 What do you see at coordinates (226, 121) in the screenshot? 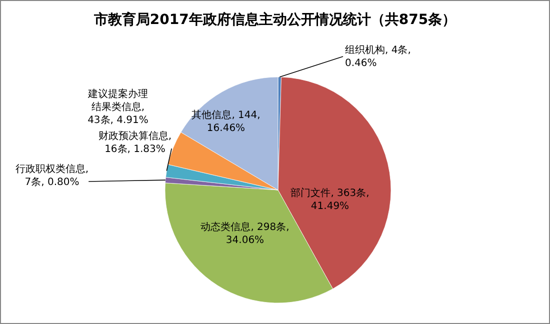
I see `slice-label: 其他信息, 144, 16.46%` at bounding box center [226, 121].